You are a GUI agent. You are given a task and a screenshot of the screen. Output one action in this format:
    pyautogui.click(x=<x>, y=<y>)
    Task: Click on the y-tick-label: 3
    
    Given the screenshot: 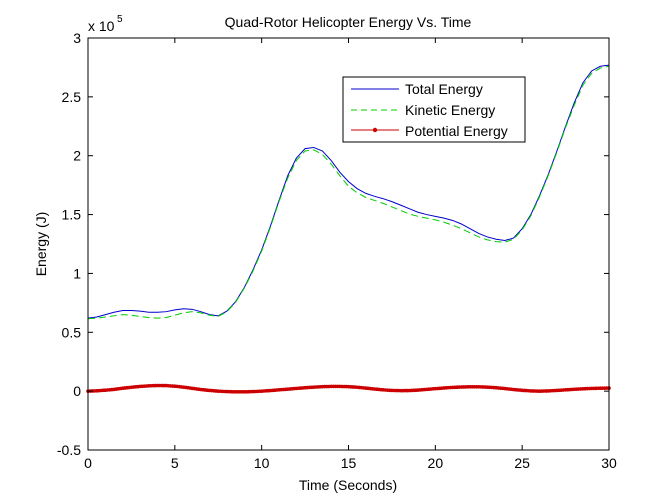 What is the action you would take?
    pyautogui.click(x=77, y=38)
    